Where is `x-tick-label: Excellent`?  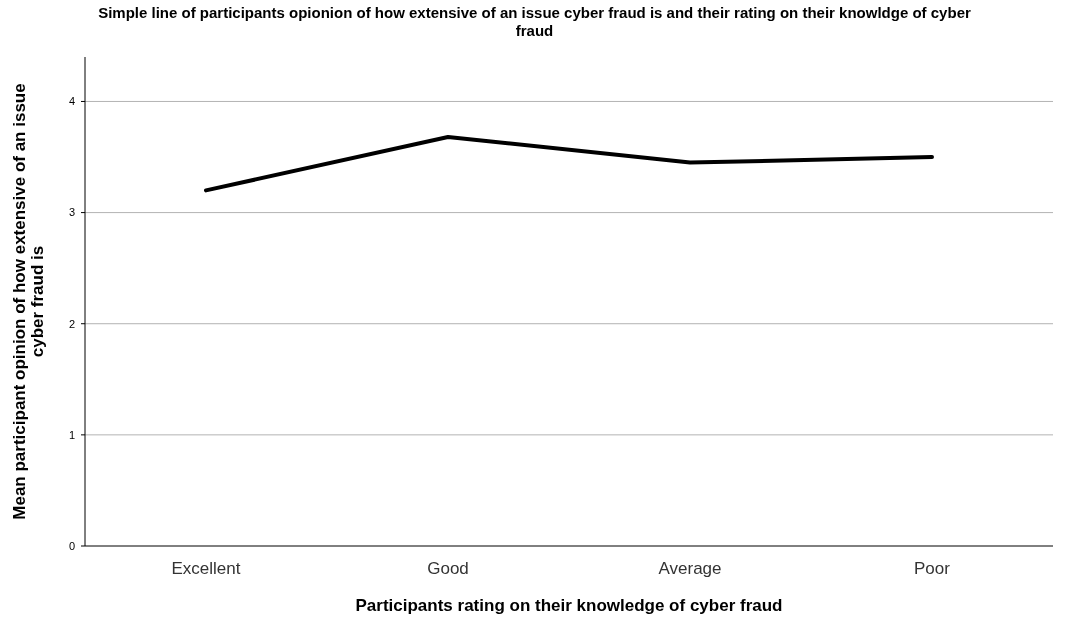 x-tick-label: Excellent is located at coordinates (206, 568).